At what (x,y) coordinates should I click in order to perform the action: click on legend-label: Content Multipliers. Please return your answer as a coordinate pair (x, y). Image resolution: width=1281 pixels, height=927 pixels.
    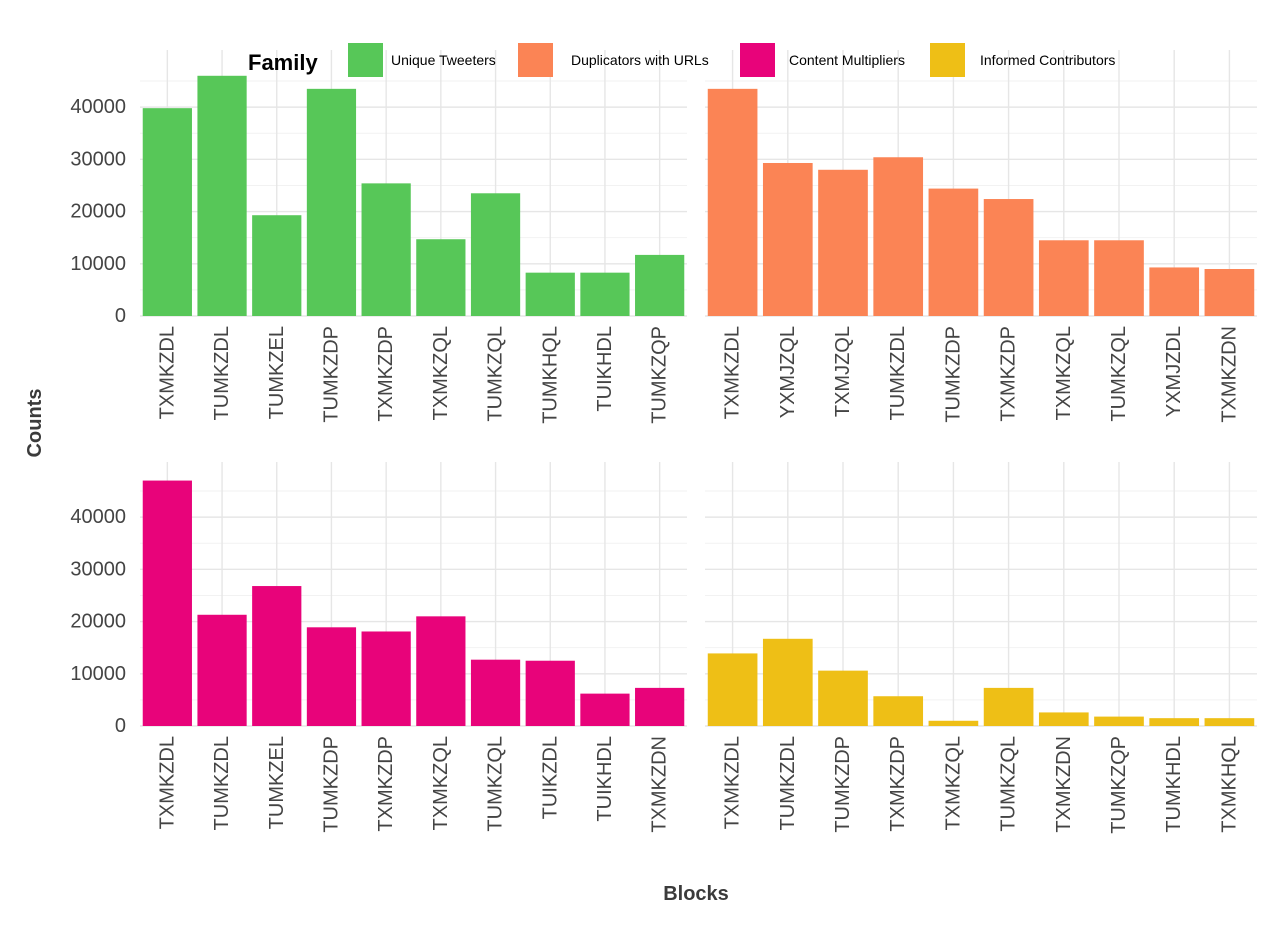
    Looking at the image, I should click on (847, 60).